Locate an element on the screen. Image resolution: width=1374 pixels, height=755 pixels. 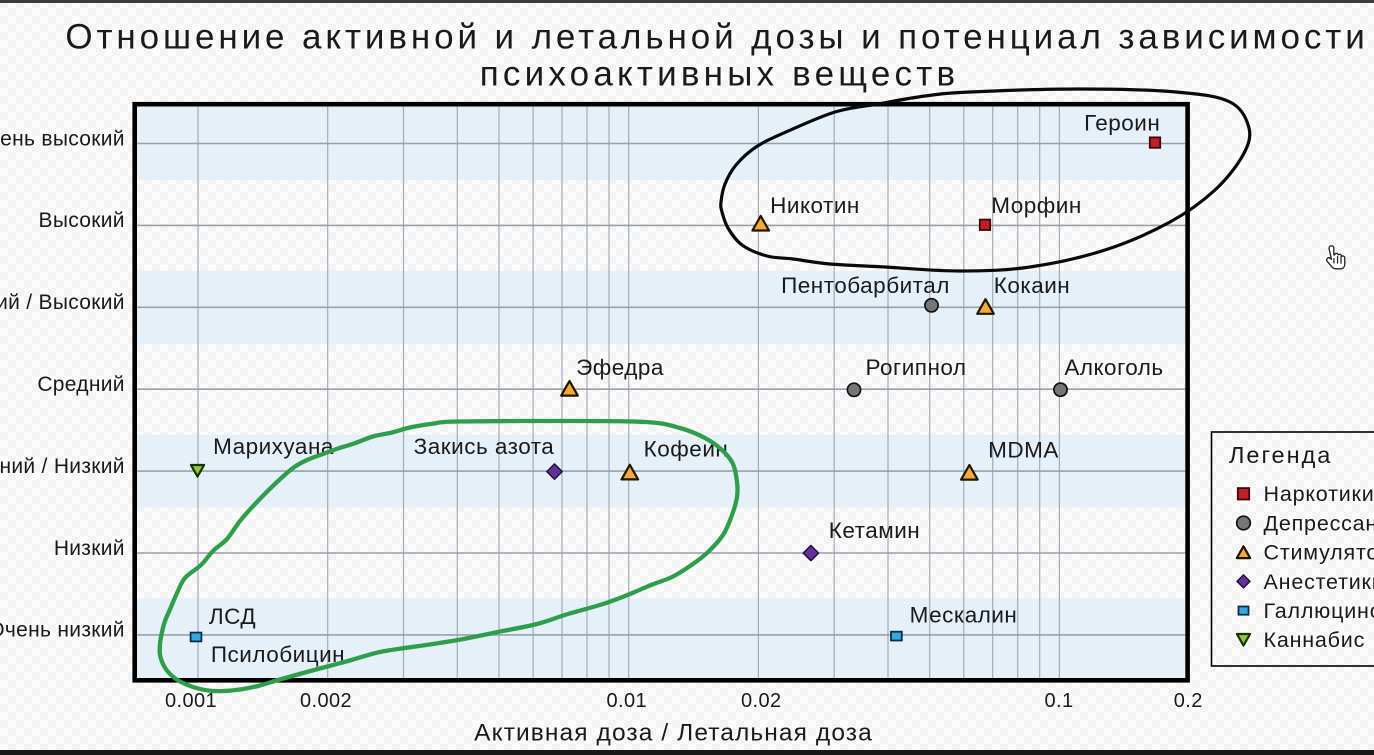
svg-text: Депрессанты is located at coordinates (1319, 523).